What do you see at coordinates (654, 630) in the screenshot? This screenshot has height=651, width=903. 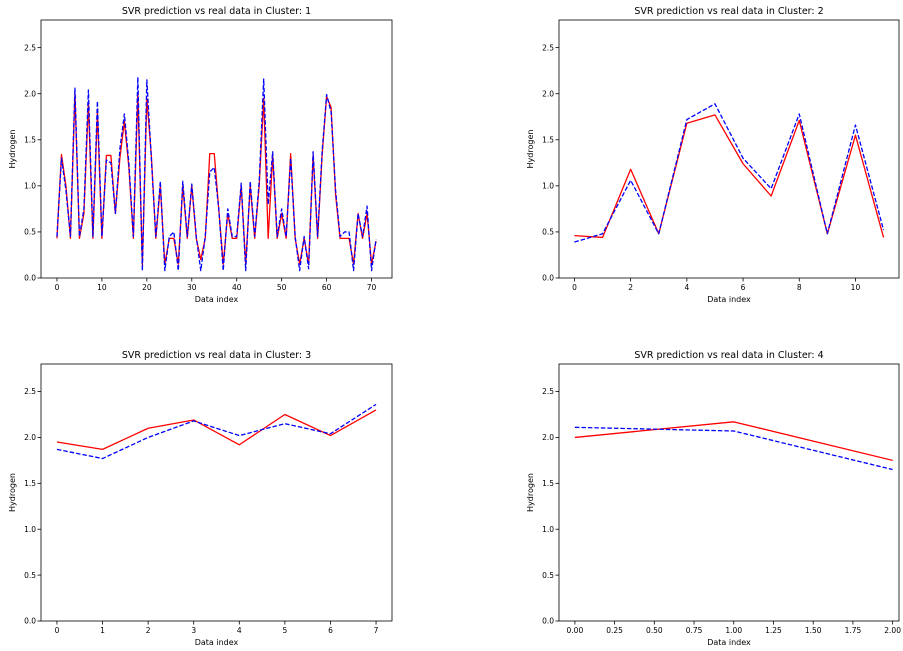 I see `x-tick-label: 0.50` at bounding box center [654, 630].